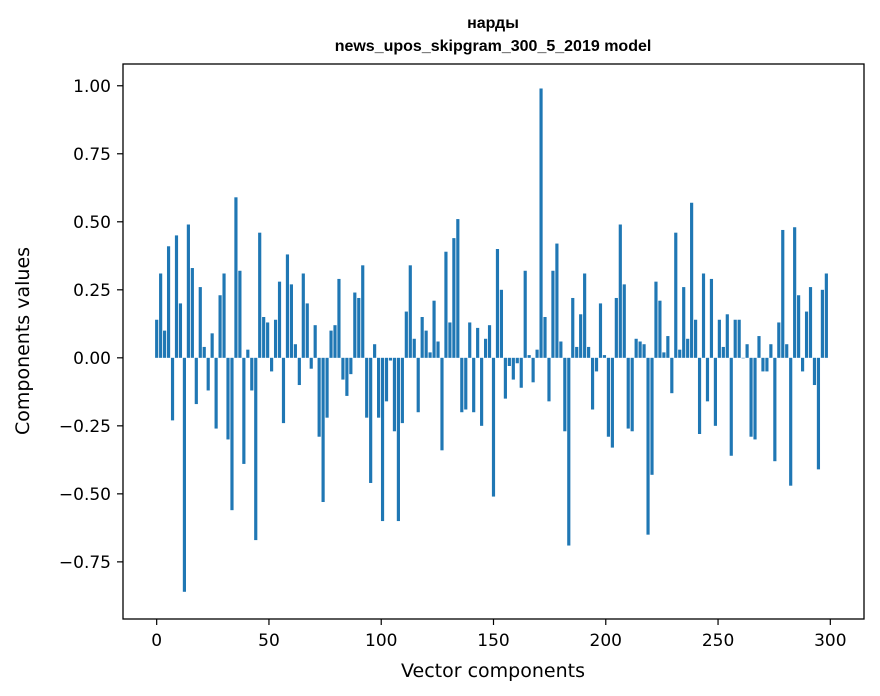  What do you see at coordinates (493, 641) in the screenshot?
I see `x-tick-label: 150` at bounding box center [493, 641].